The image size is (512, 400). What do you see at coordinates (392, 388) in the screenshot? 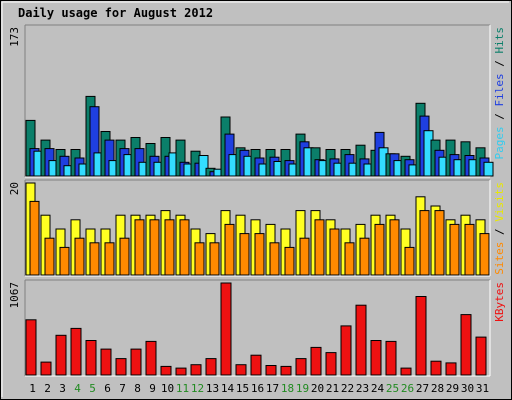
I see `x-tick-label: 25` at bounding box center [392, 388].